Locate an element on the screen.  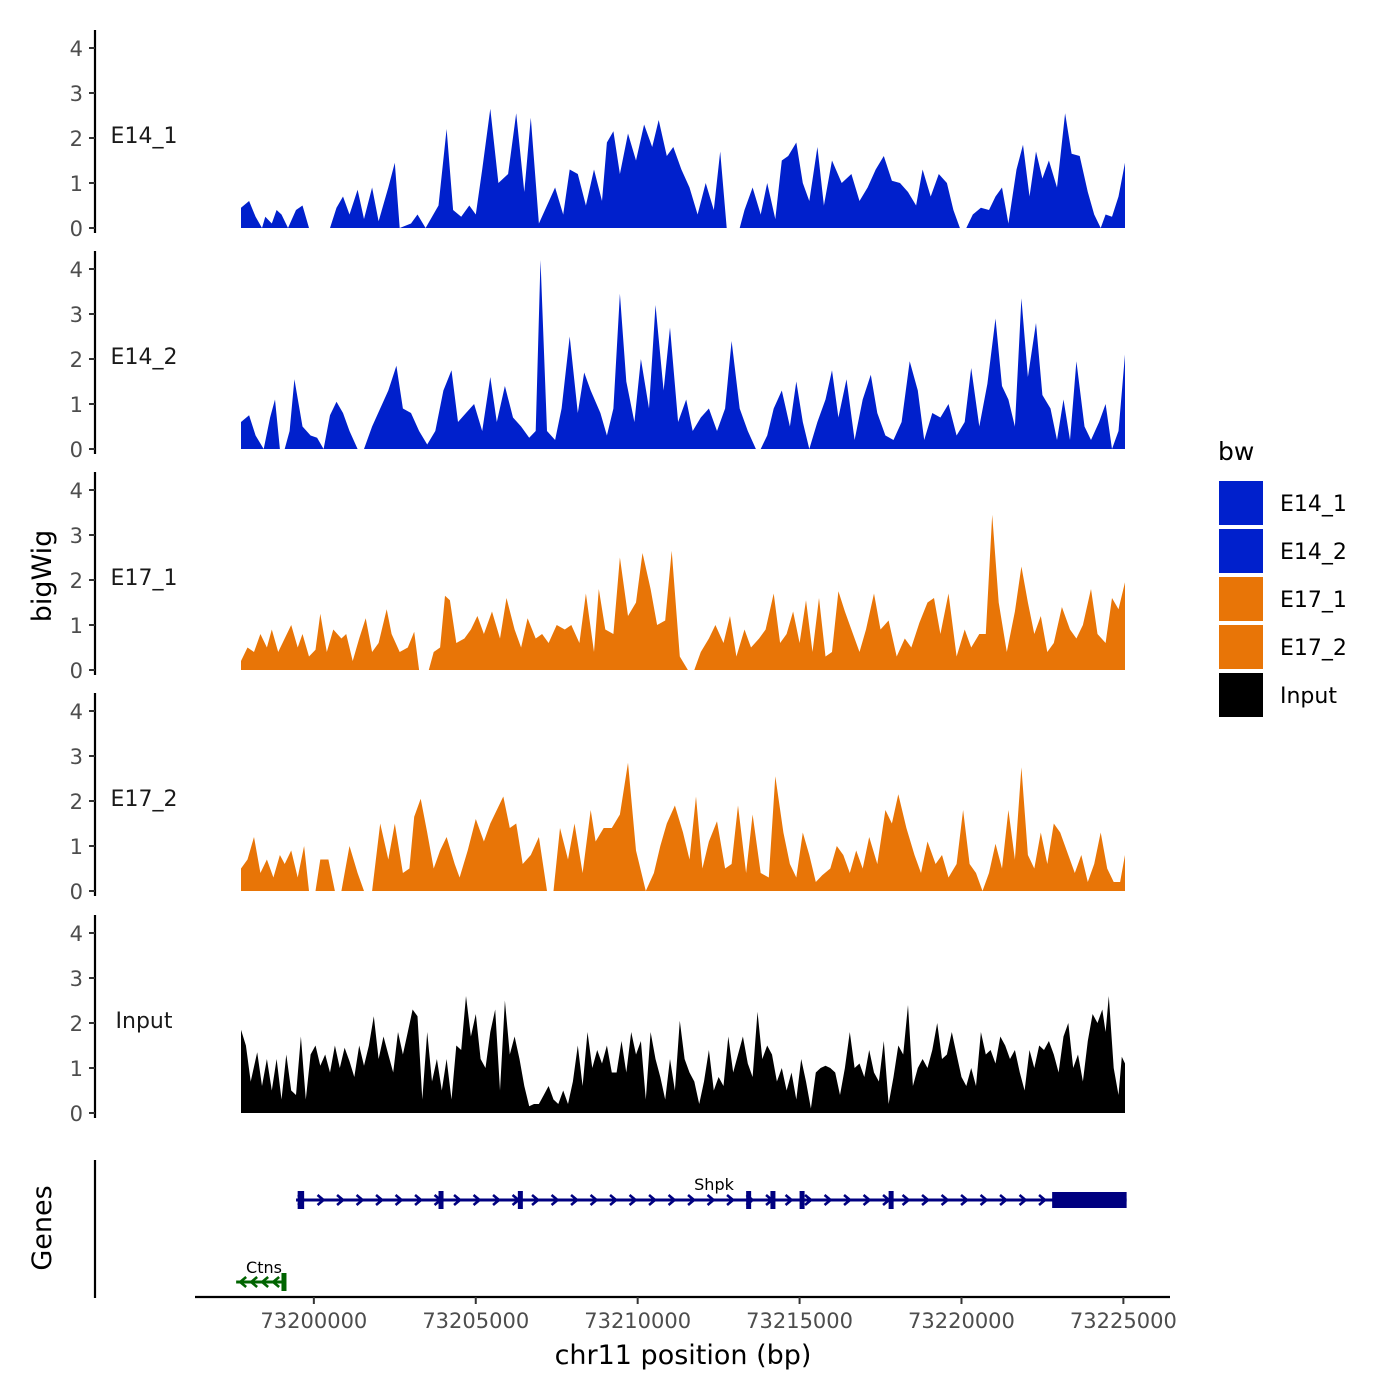
legend-label-E17_2: E17_2 is located at coordinates (1313, 648).